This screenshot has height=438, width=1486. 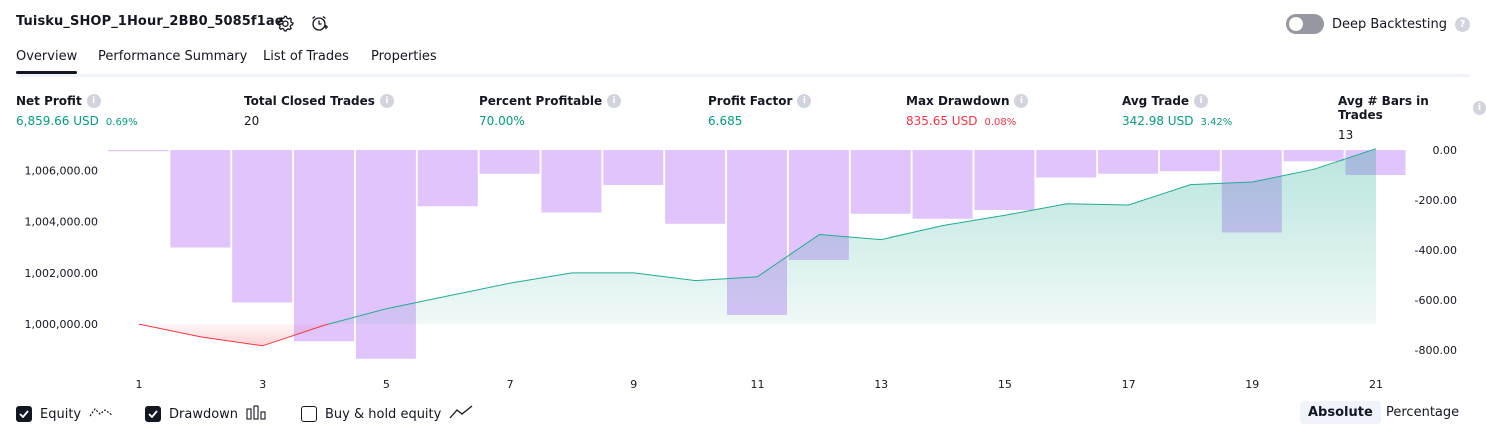 I want to click on y-axis-left-tick: 1,000,000.00, so click(x=61, y=324).